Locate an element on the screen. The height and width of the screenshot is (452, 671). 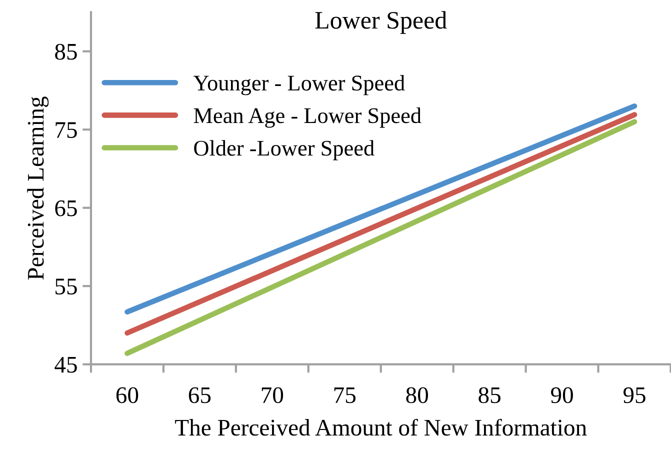
y-tick-label: 85 is located at coordinates (66, 52).